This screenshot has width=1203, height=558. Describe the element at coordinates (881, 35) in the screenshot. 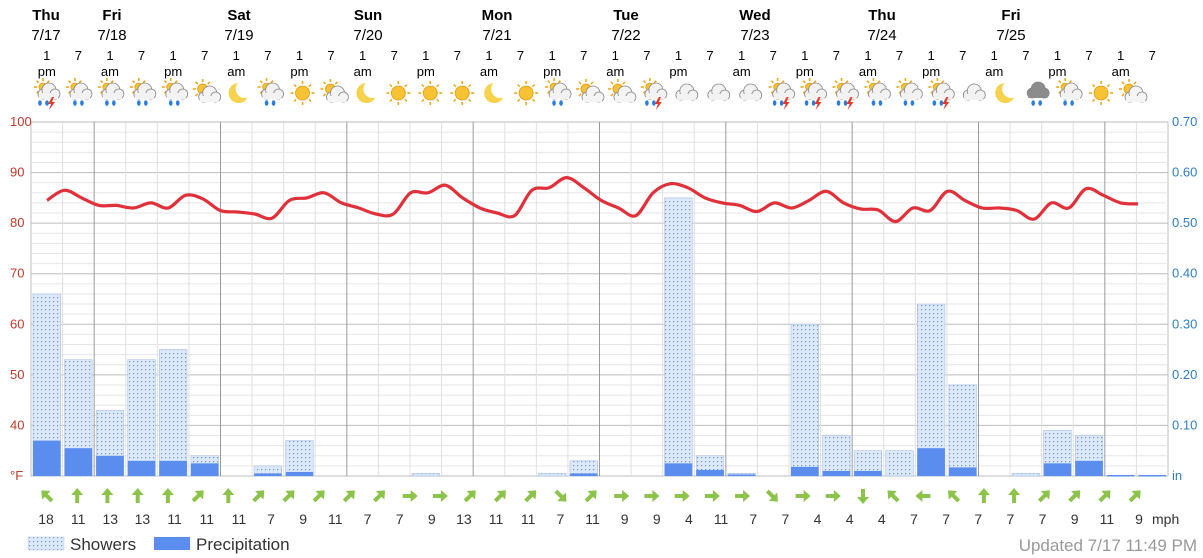

I see `day-date: 7/24` at that location.